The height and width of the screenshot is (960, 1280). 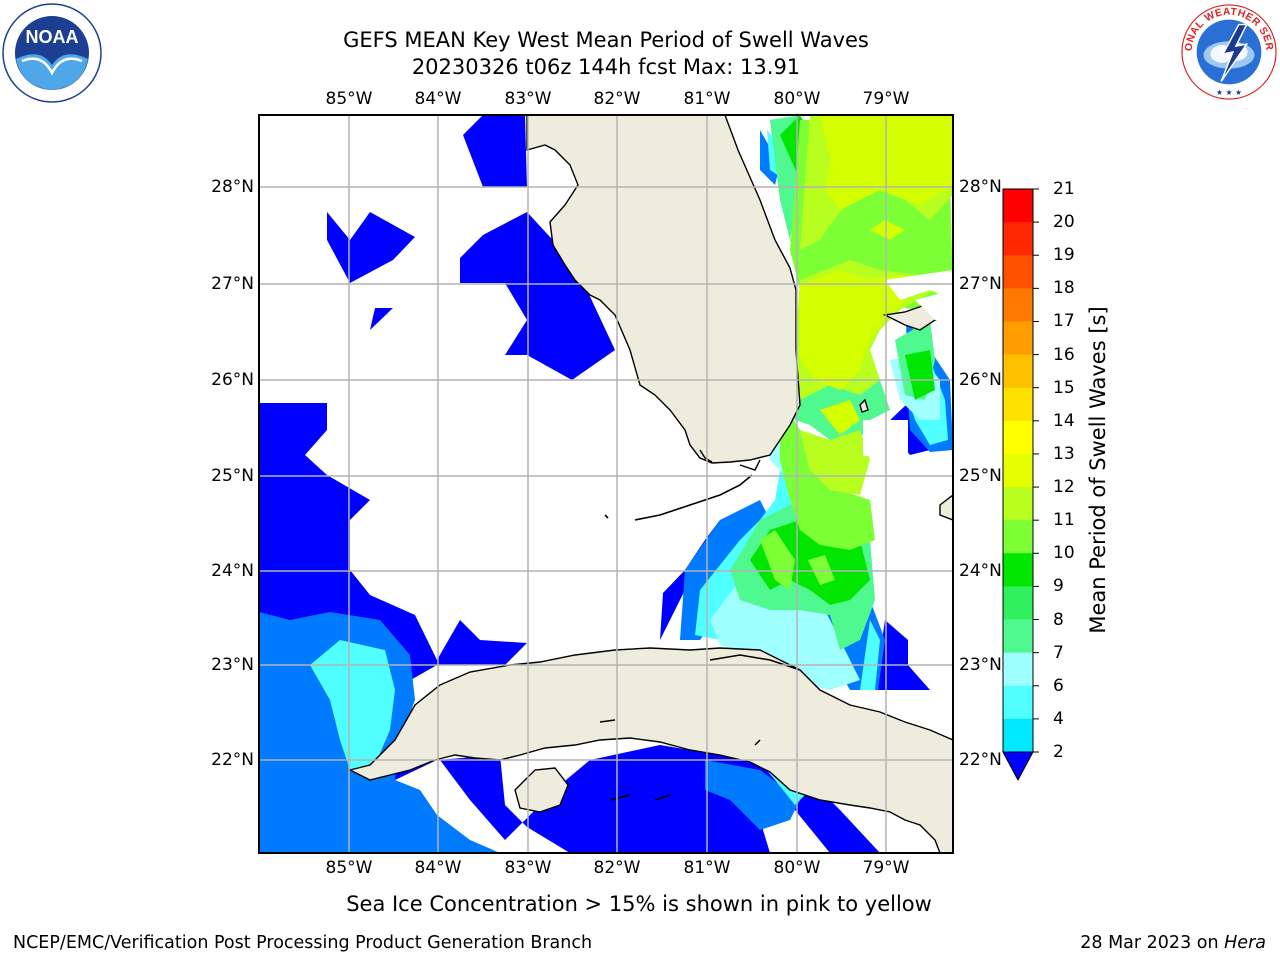 I want to click on lon-label-bottom-81w: 81°W, so click(x=707, y=868).